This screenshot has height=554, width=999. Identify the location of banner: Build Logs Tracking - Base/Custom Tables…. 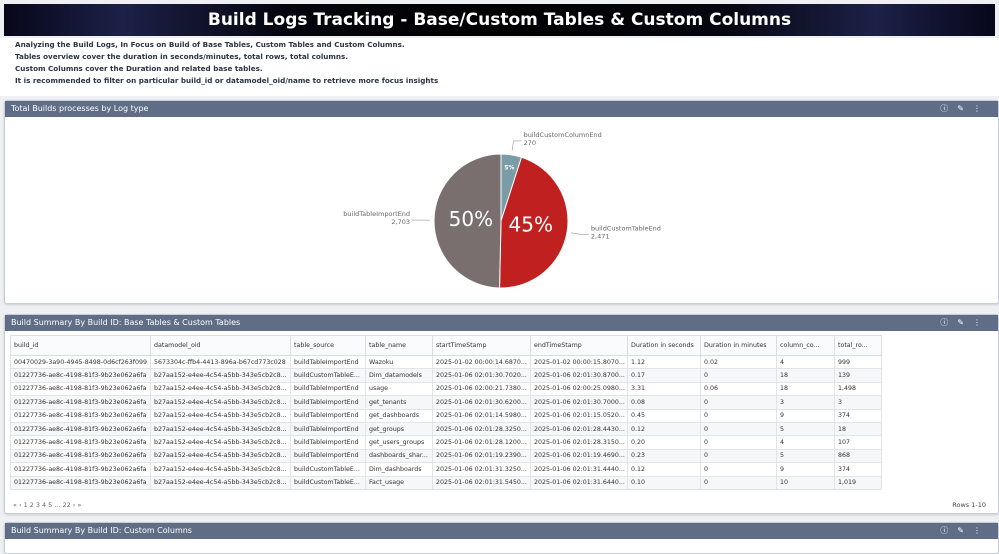
(499, 20).